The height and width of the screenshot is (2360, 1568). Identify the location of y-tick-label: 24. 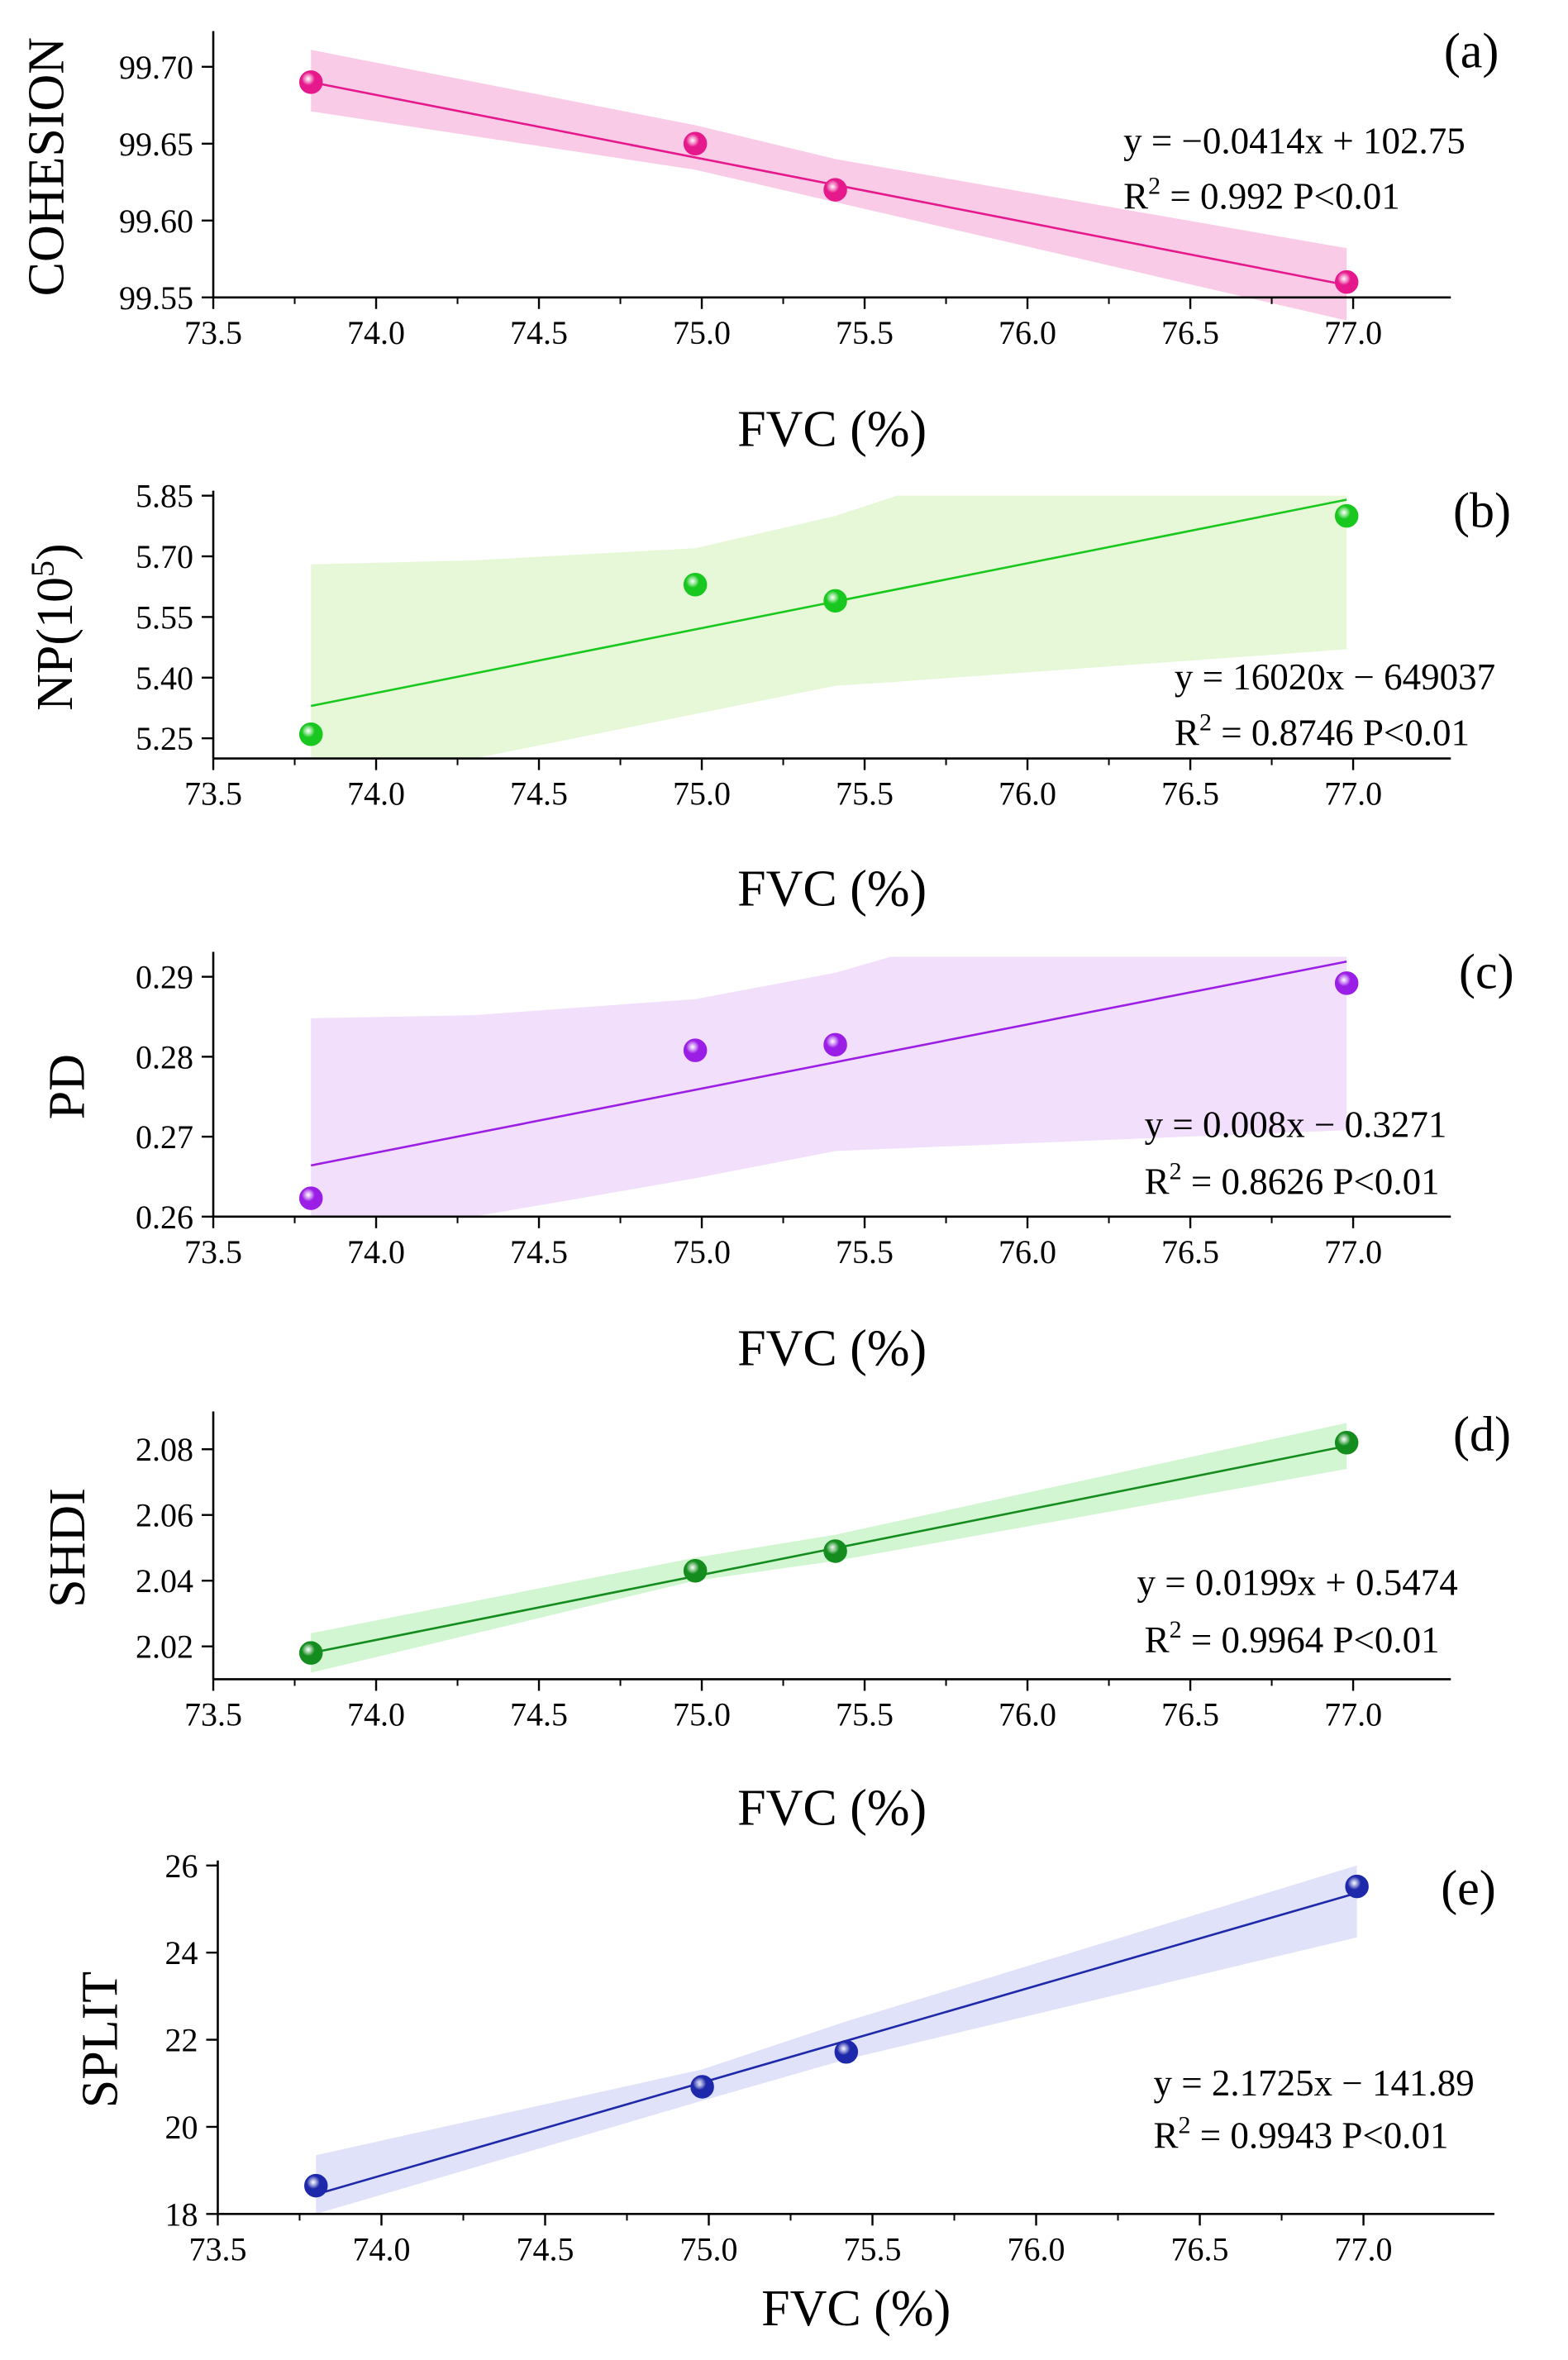
(181, 1952).